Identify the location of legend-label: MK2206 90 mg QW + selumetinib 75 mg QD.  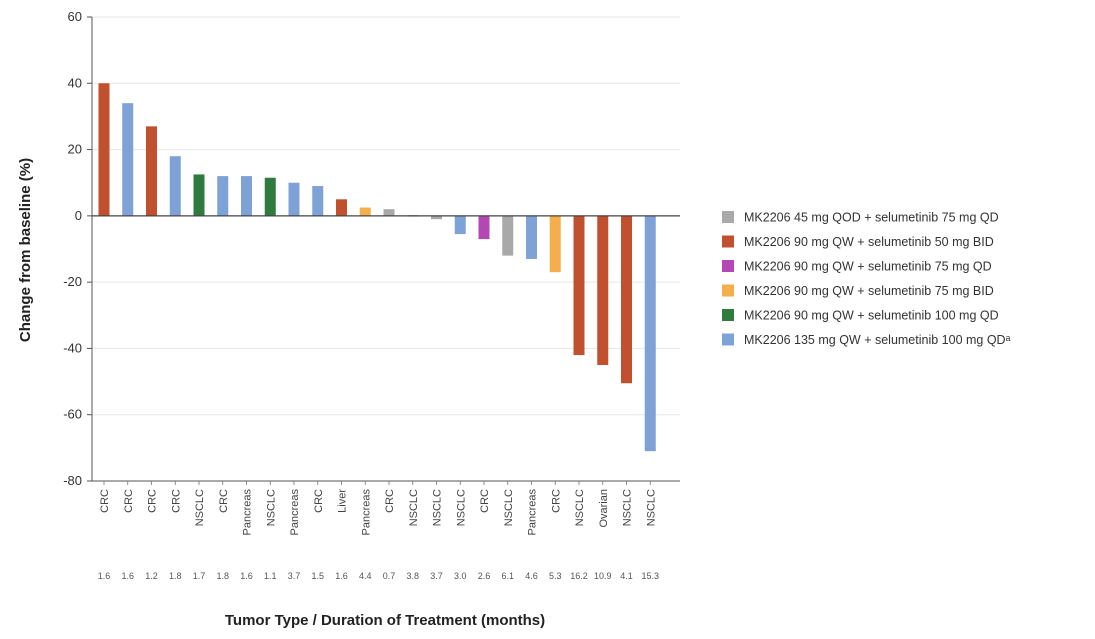
(868, 267).